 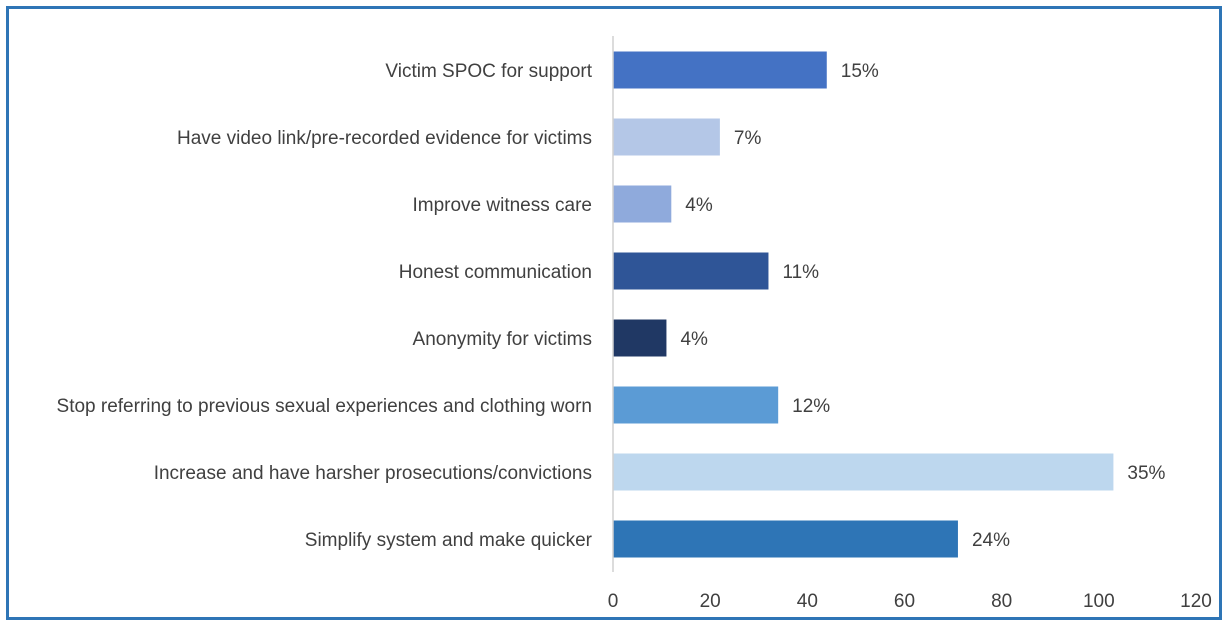 What do you see at coordinates (991, 540) in the screenshot?
I see `data-label: 24%` at bounding box center [991, 540].